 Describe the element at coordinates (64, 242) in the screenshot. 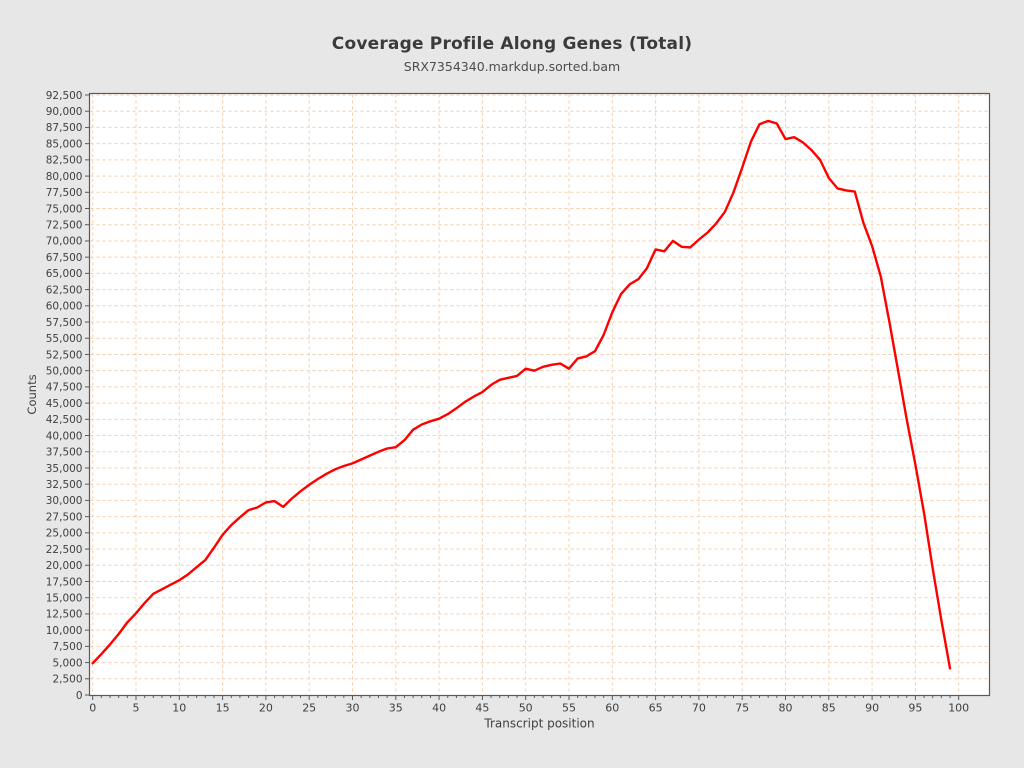

I see `y-tick-label: 70,000` at that location.